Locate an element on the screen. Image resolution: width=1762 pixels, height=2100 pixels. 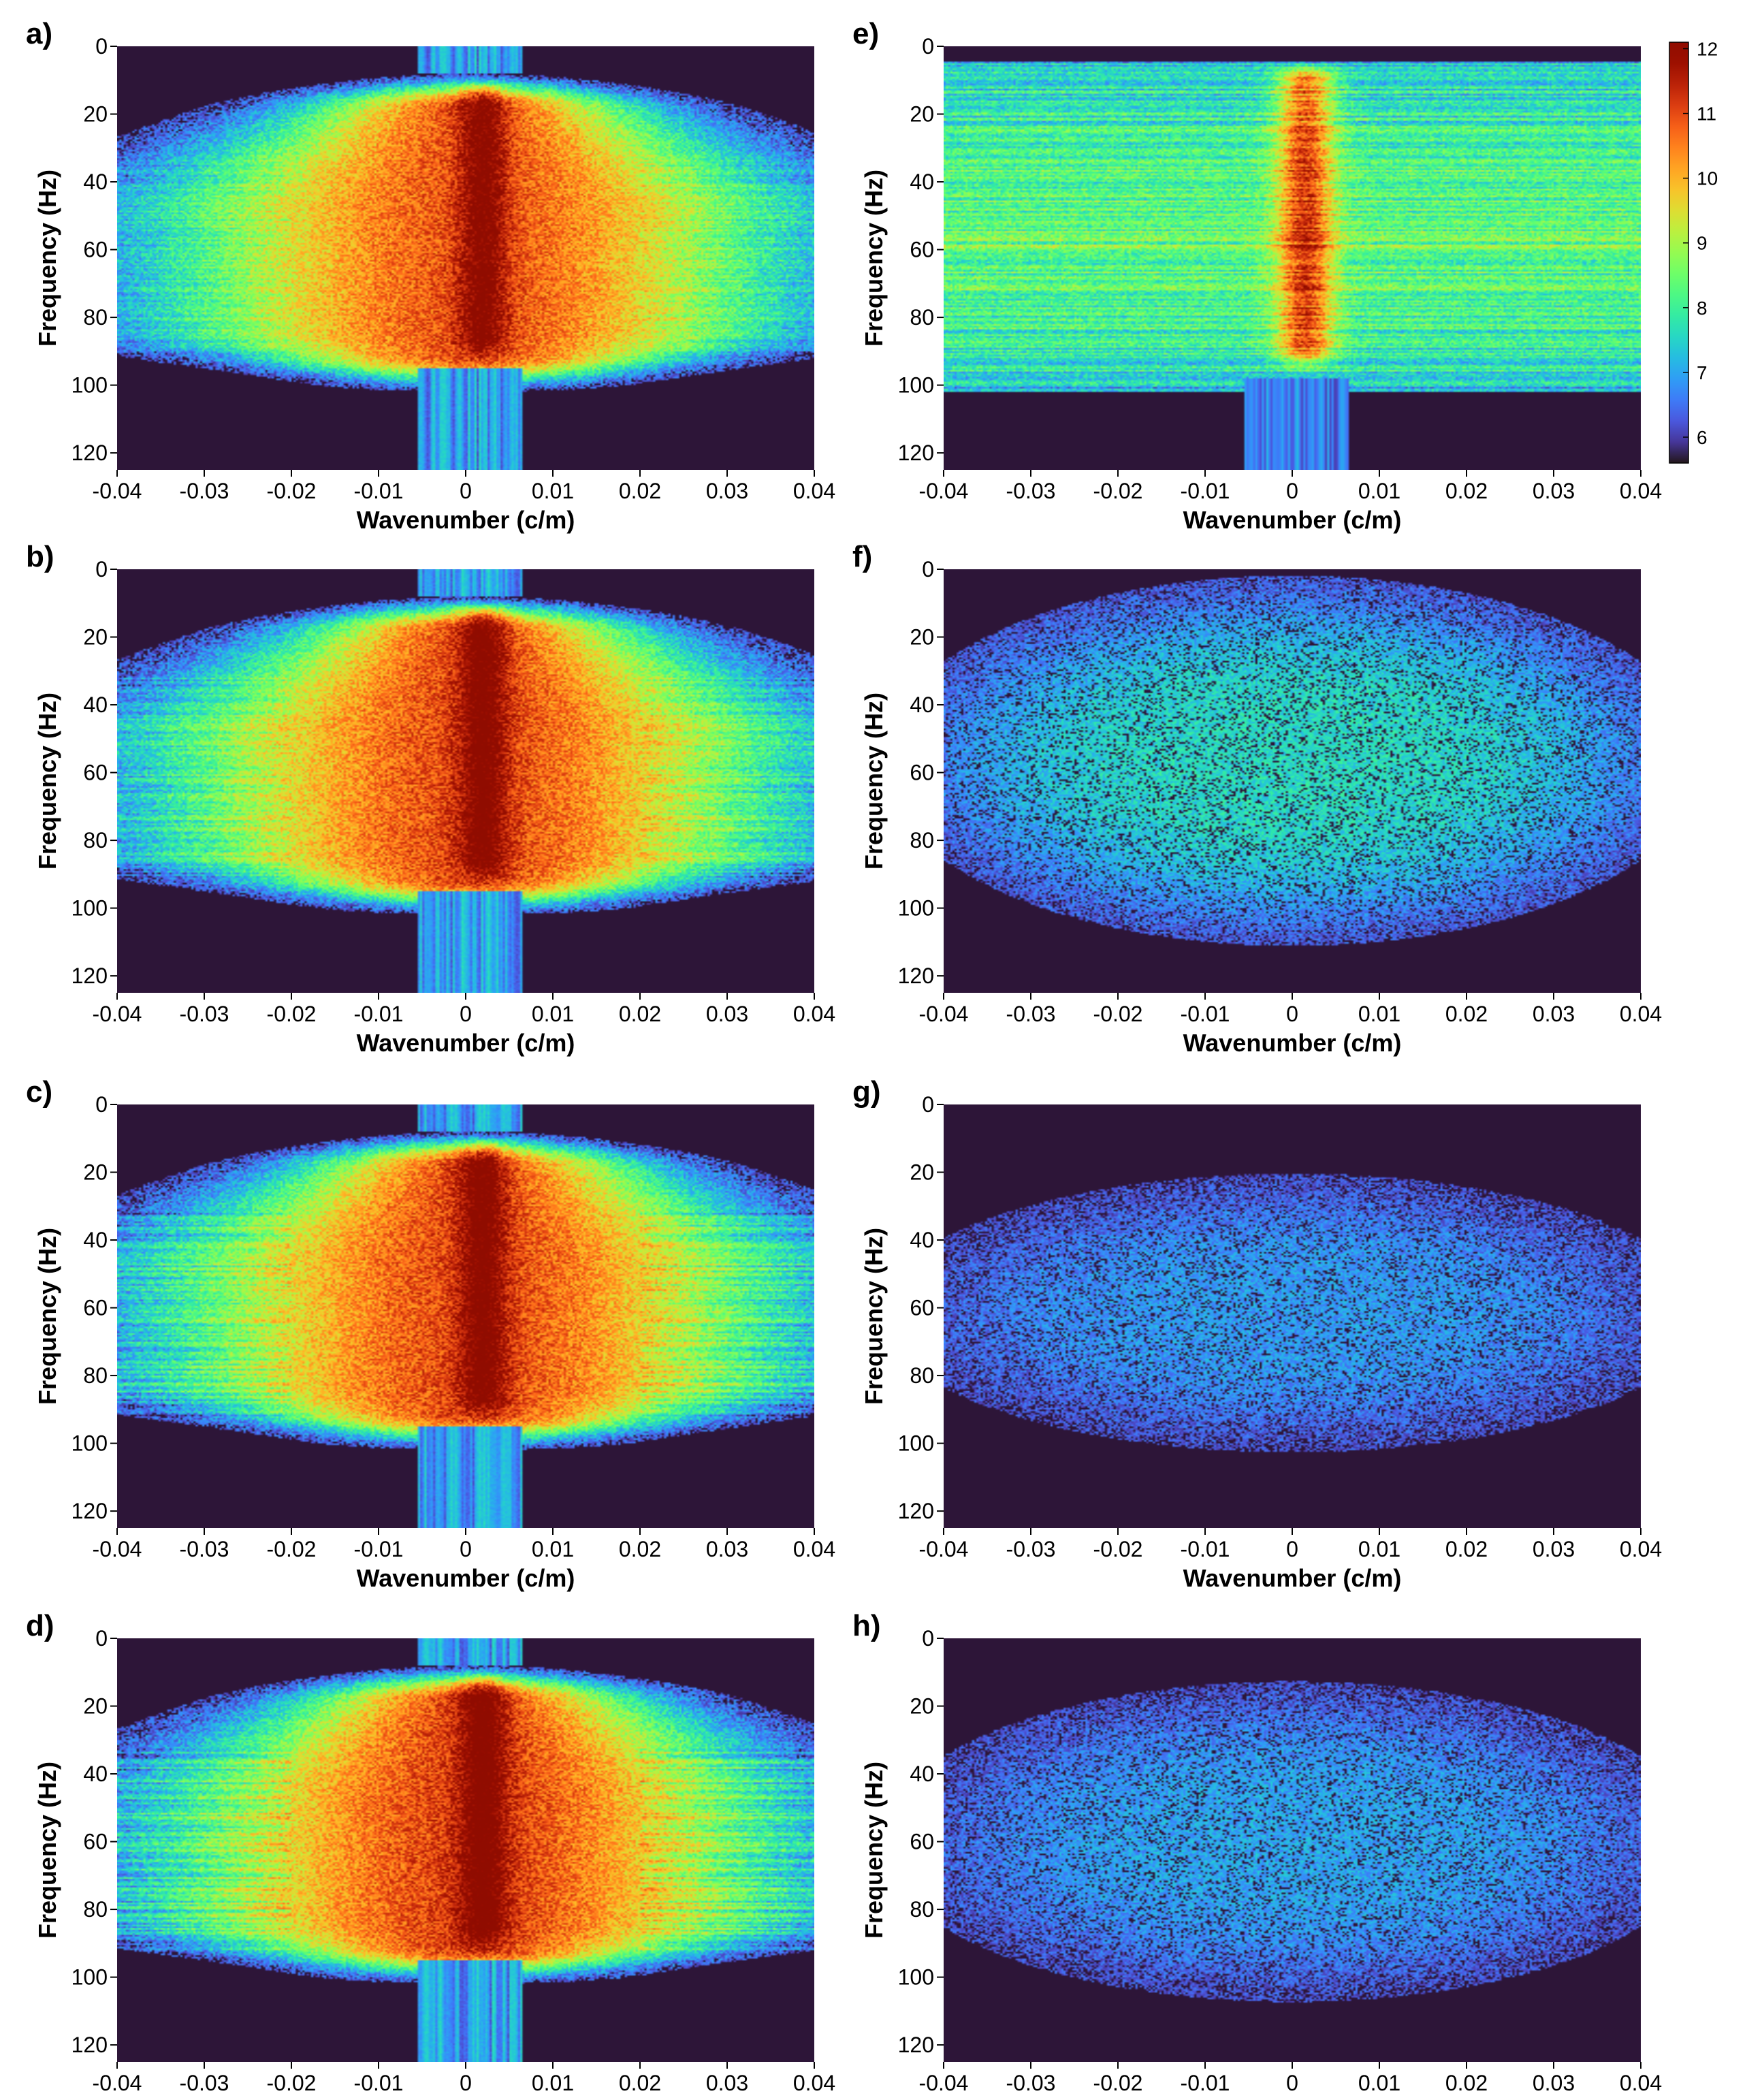
panel-label: e) is located at coordinates (865, 33).